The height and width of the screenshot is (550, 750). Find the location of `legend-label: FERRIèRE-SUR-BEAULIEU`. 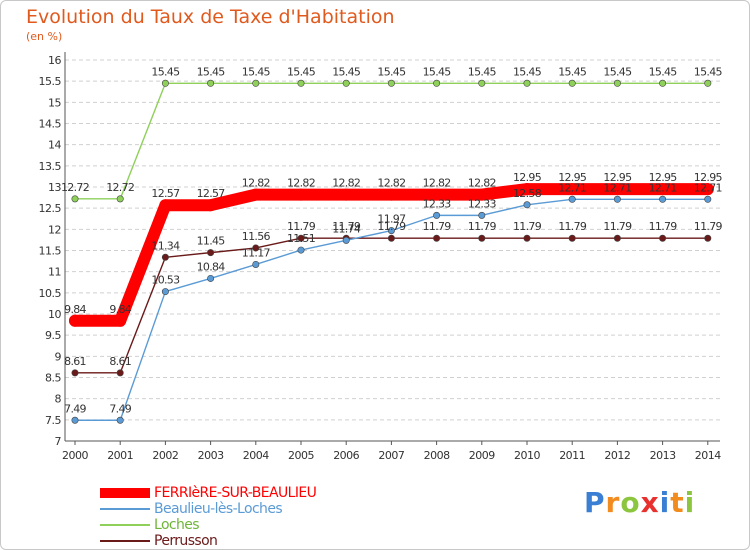

legend-label: FERRIèRE-SUR-BEAULIEU is located at coordinates (235, 493).